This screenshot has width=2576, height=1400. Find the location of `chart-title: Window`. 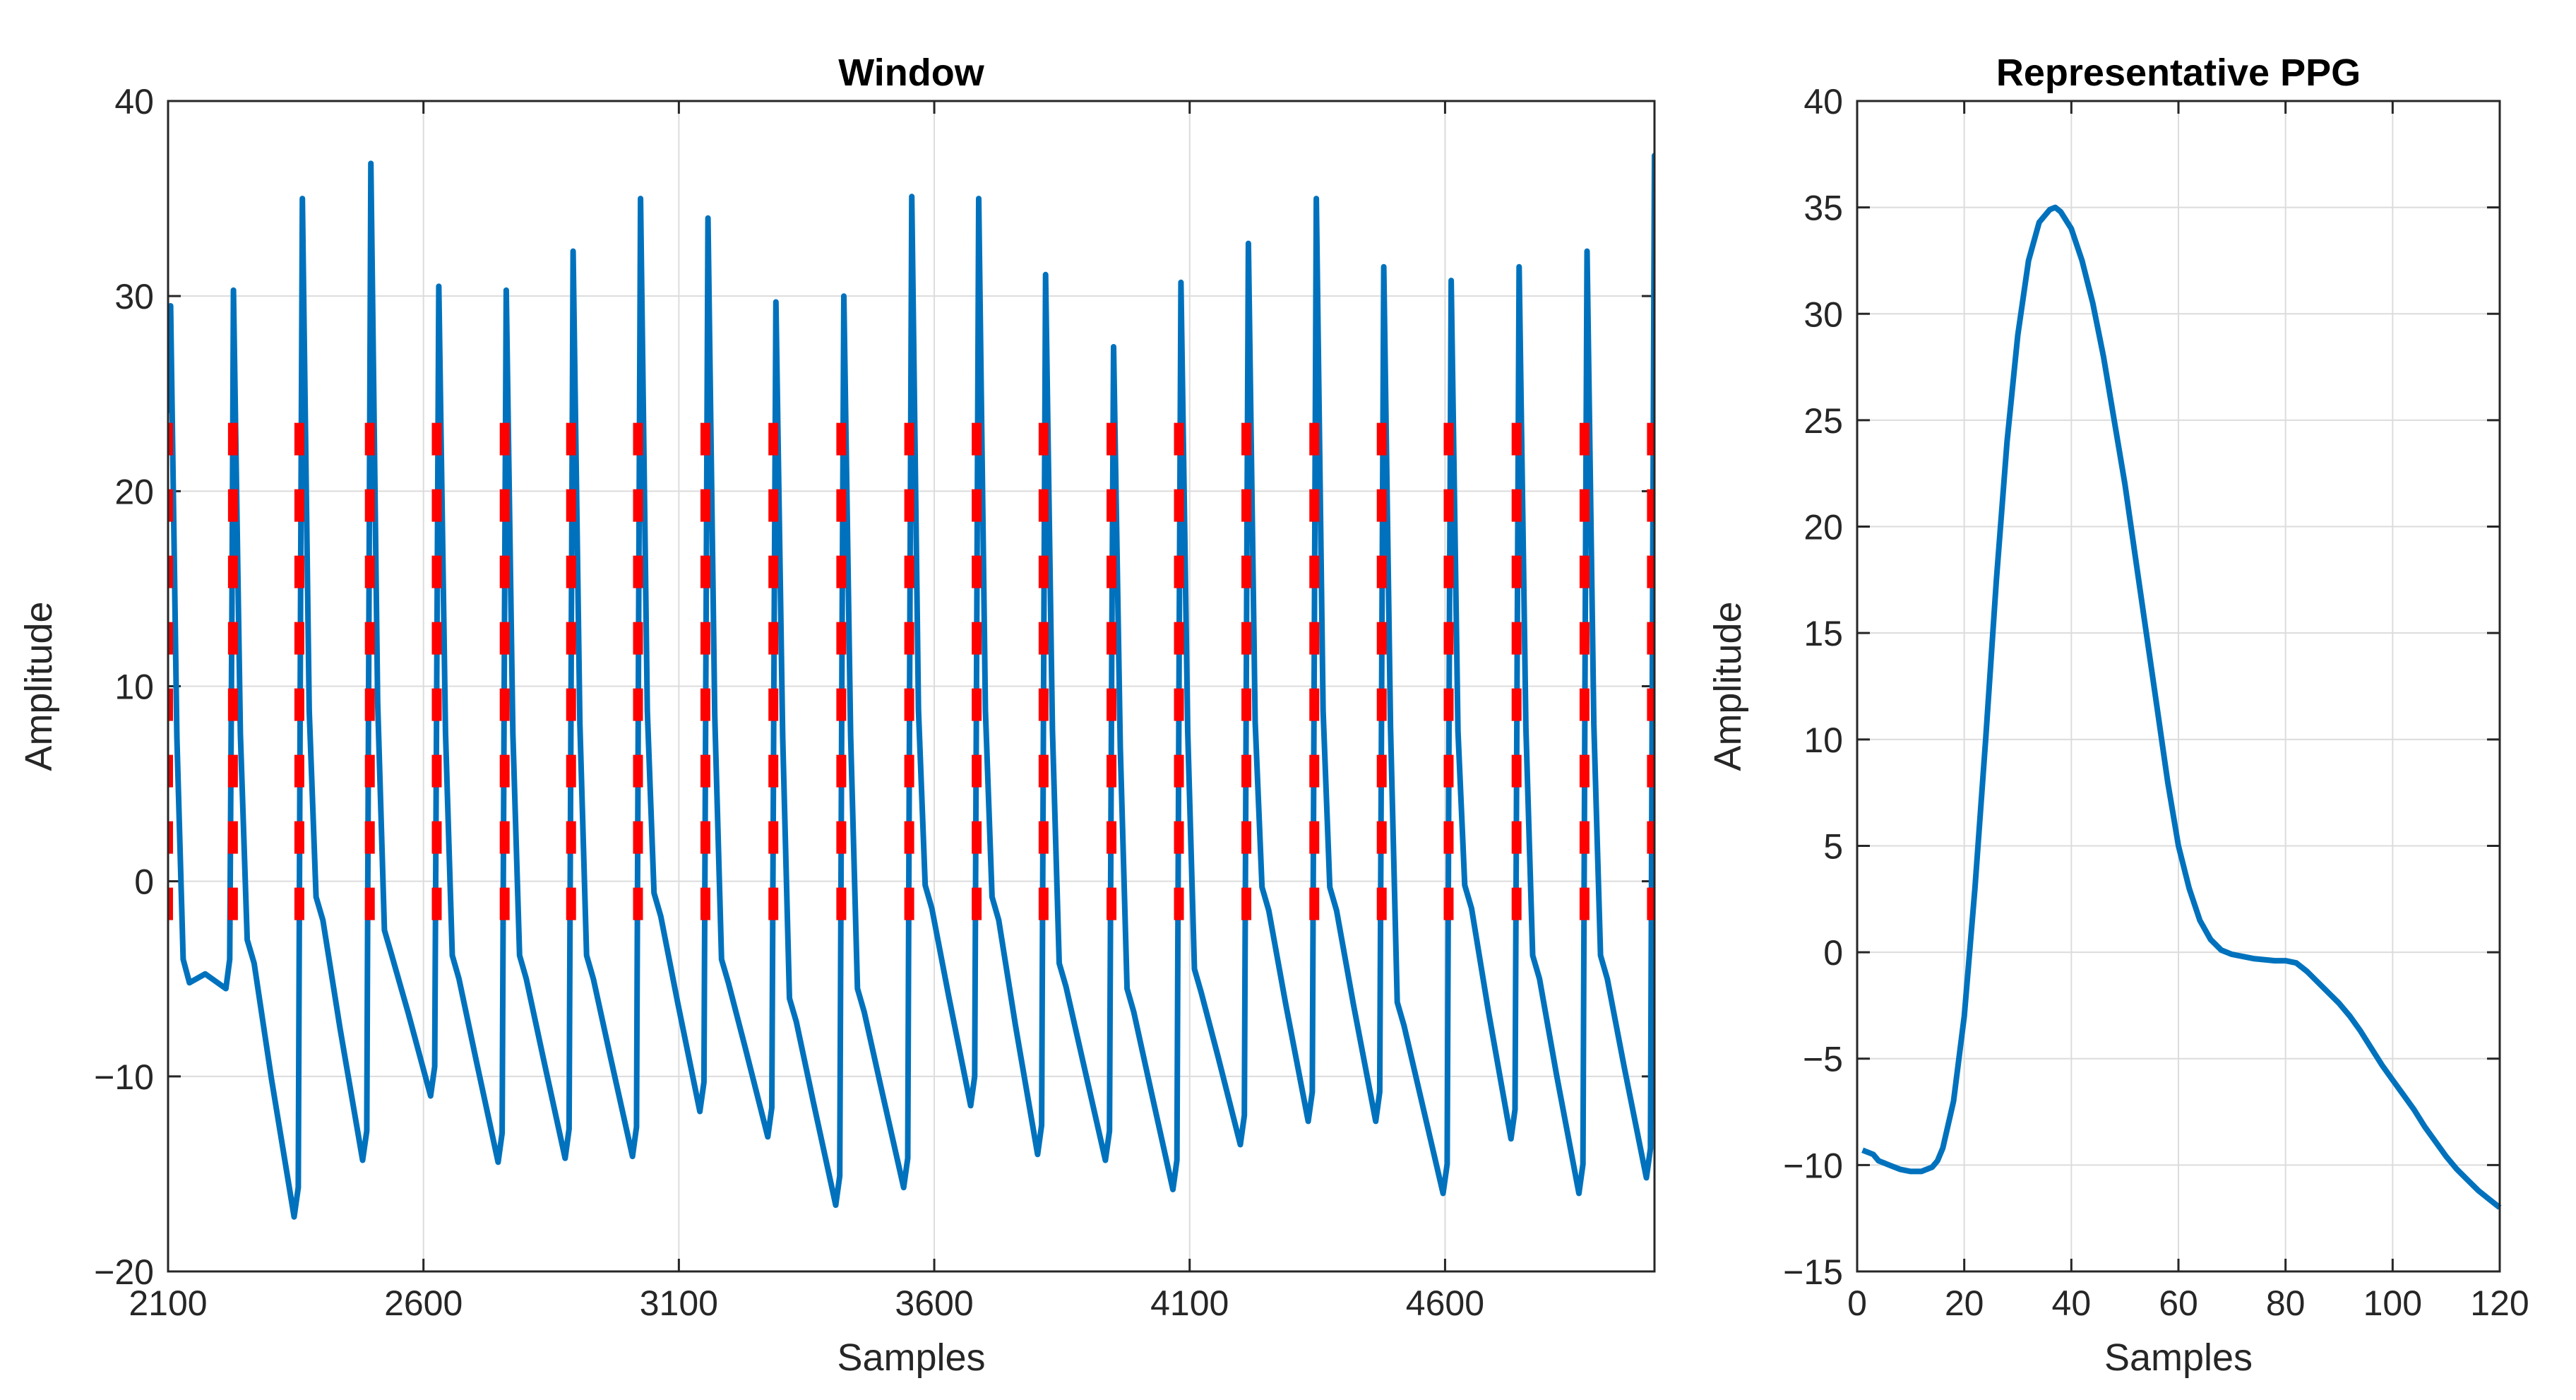

chart-title: Window is located at coordinates (911, 73).